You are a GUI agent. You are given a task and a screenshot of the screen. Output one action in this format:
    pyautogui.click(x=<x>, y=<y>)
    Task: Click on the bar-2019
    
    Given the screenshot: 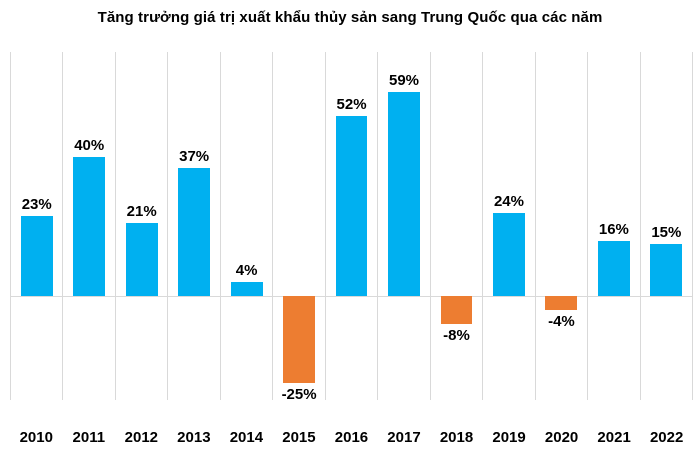 What is the action you would take?
    pyautogui.click(x=508, y=254)
    